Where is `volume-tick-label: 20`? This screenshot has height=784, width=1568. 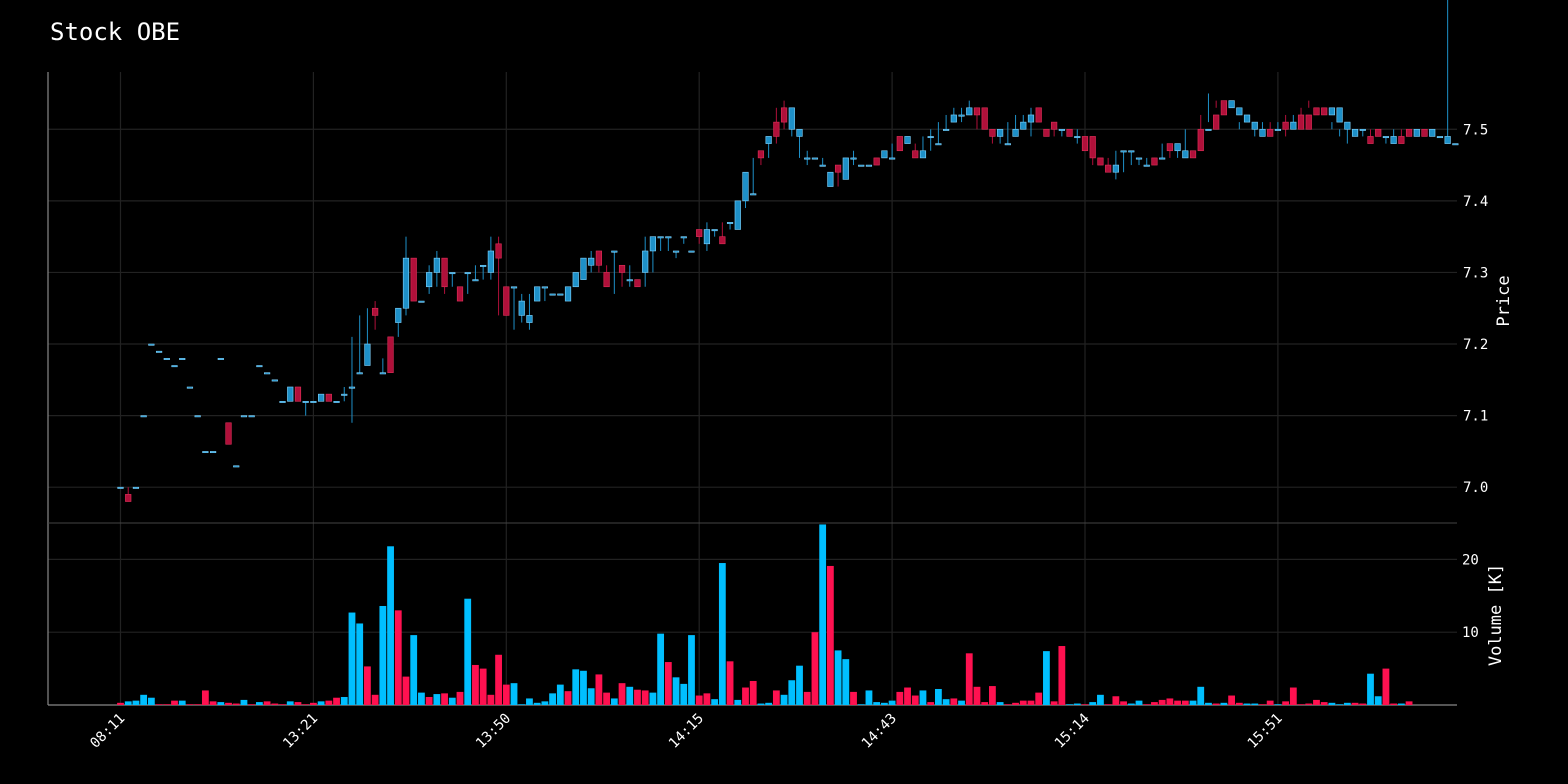 volume-tick-label: 20 is located at coordinates (1470, 560).